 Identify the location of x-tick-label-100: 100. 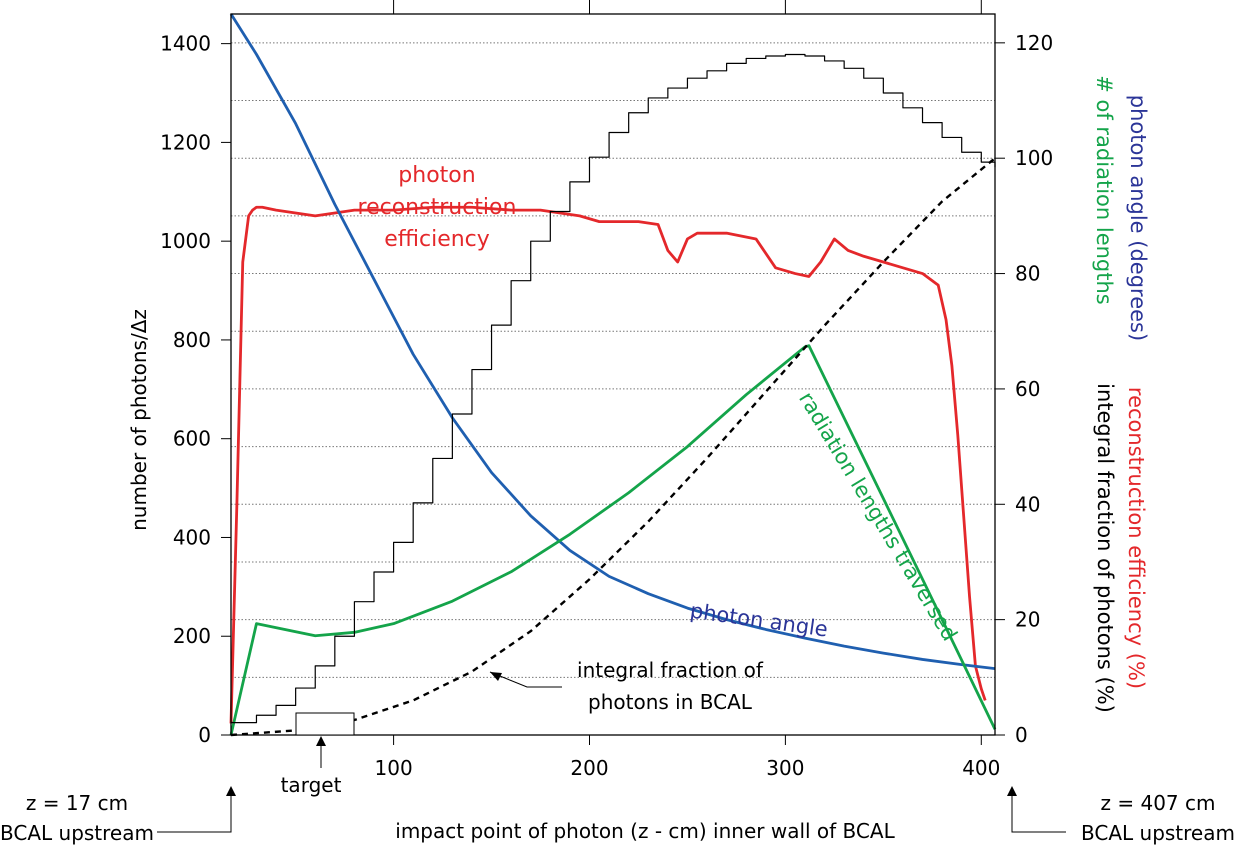
(394, 768).